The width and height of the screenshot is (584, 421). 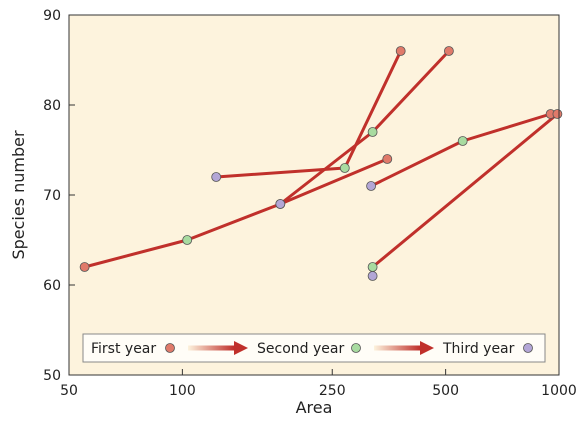 I want to click on y-axis: 50 60 70 80 90, so click(x=59, y=196).